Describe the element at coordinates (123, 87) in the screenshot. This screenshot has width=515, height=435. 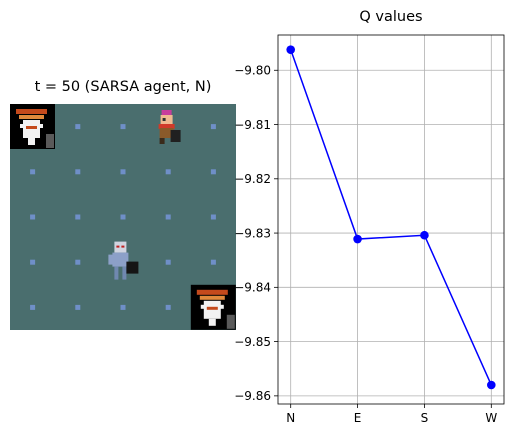
I see `grid-panel-title: t = 50 (SARSA agent, N)` at that location.